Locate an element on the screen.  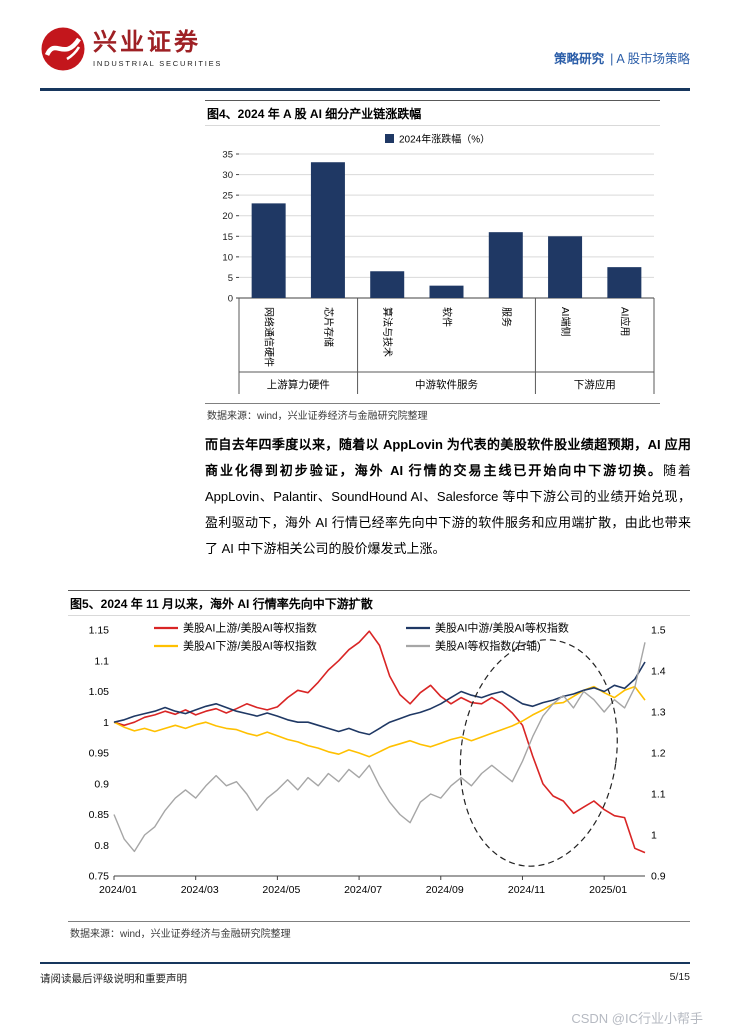
report-category: 策略研究 | A 股市场策略 is located at coordinates (622, 60).